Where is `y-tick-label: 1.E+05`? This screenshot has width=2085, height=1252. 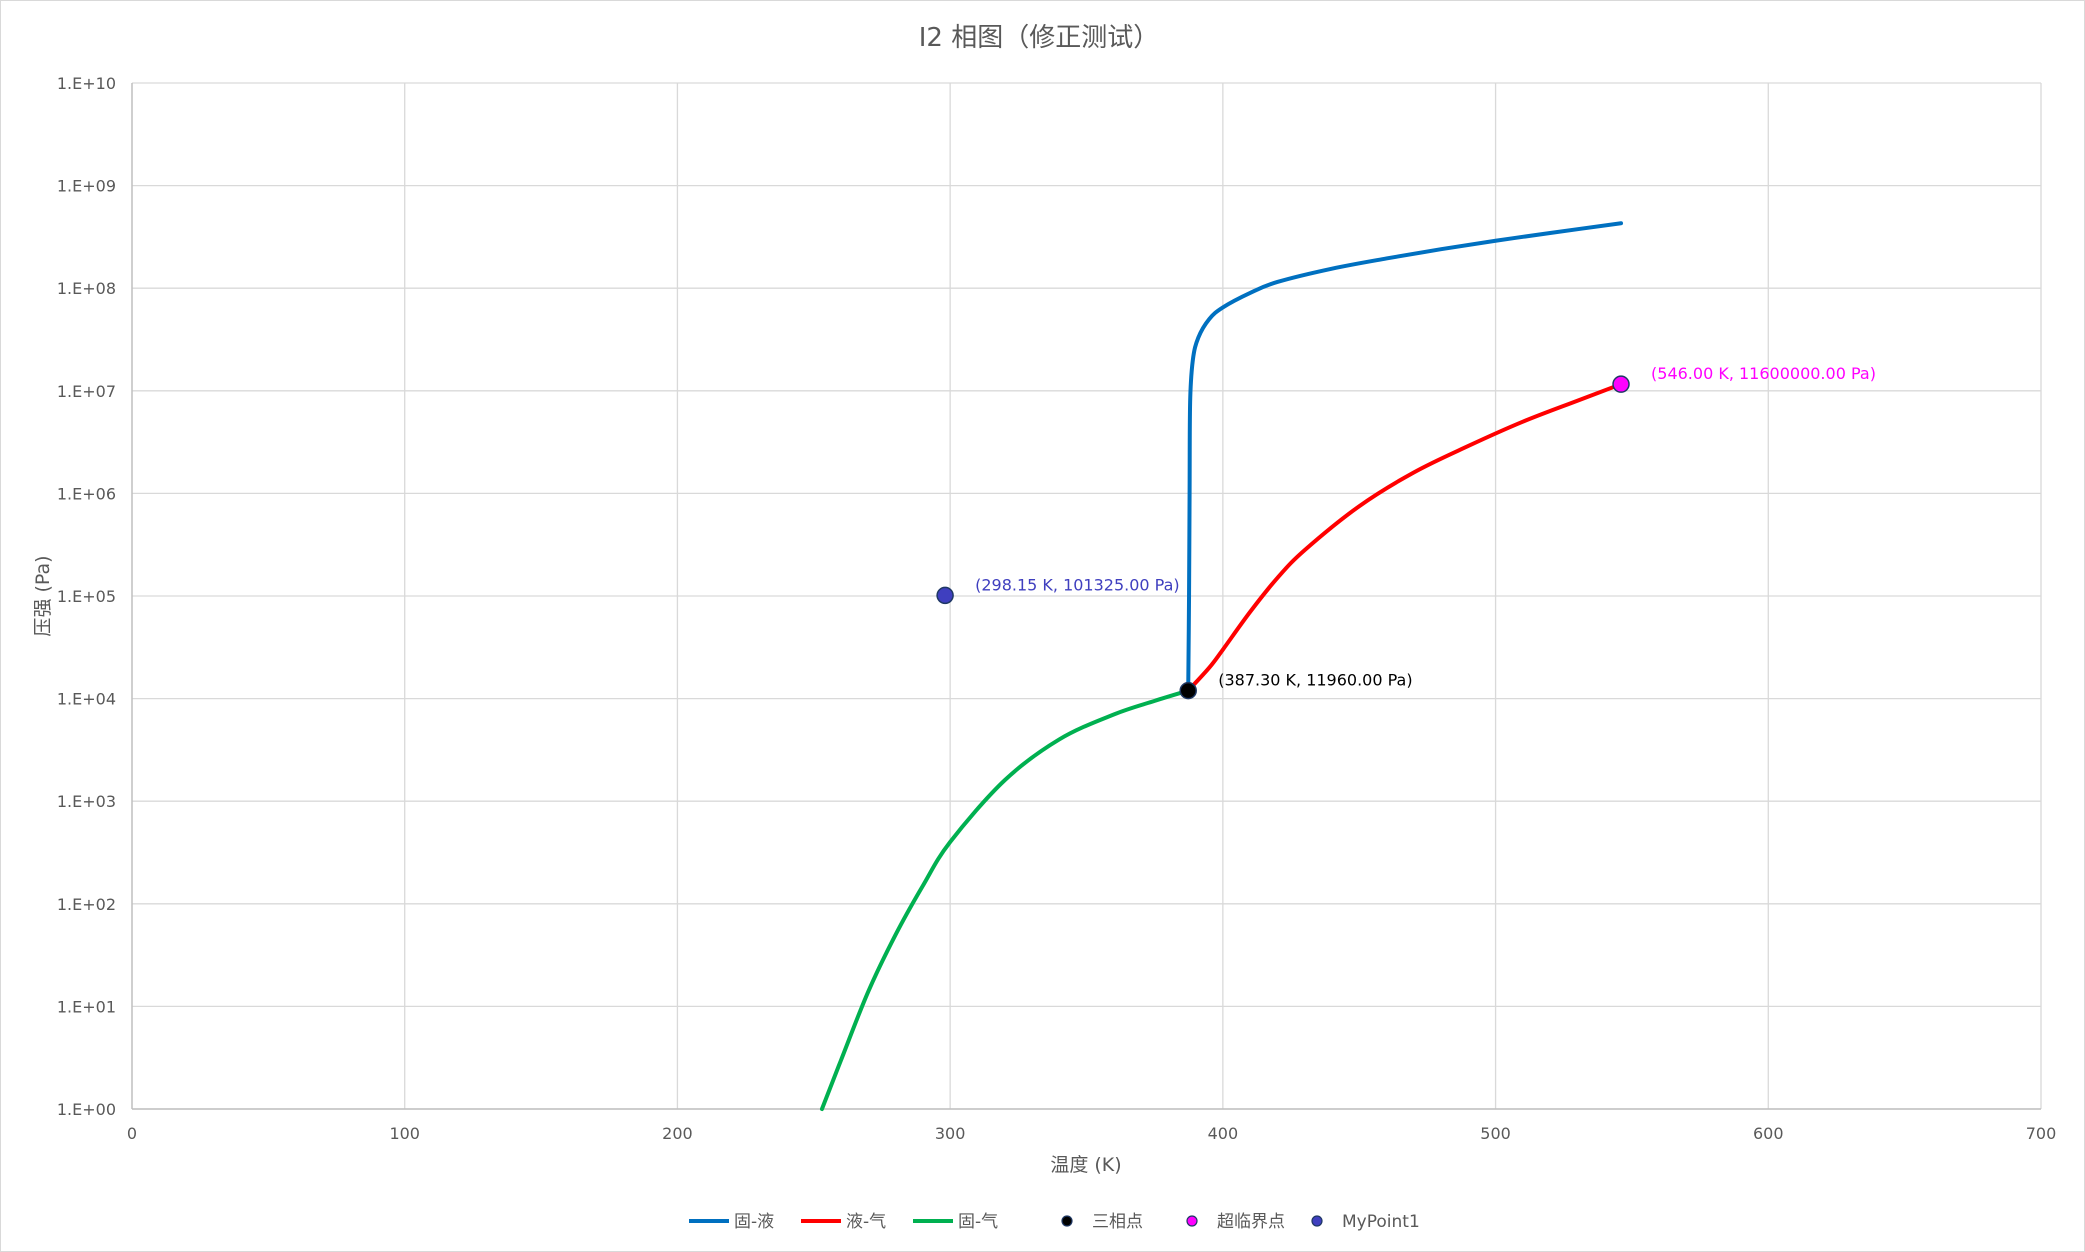 y-tick-label: 1.E+05 is located at coordinates (86, 596).